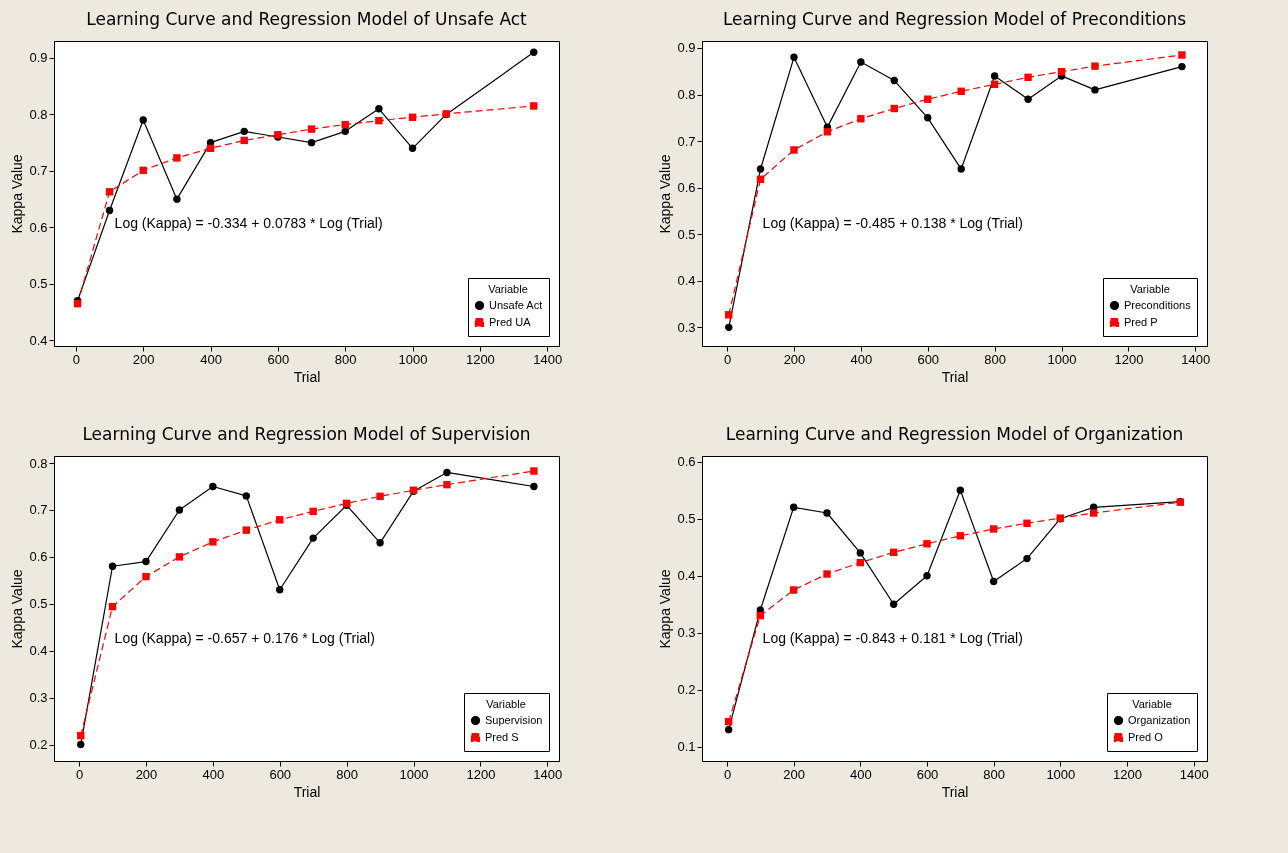 This screenshot has height=853, width=1288. What do you see at coordinates (892, 223) in the screenshot?
I see `annotation: Log (Kappa) = -0.485 + 0.138 * Log (Trial)` at bounding box center [892, 223].